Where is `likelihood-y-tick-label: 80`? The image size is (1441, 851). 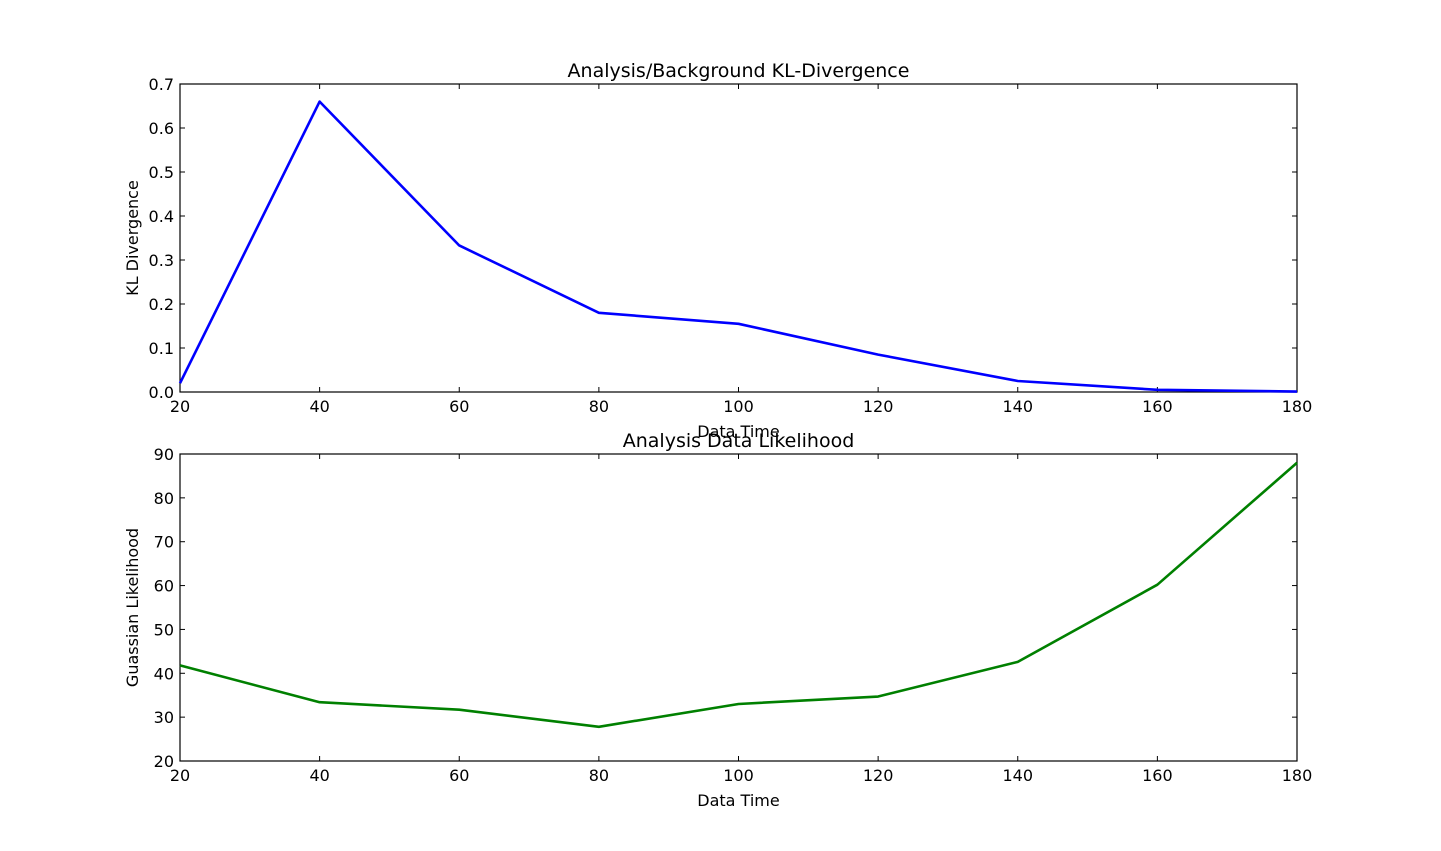
likelihood-y-tick-label: 80 is located at coordinates (164, 498).